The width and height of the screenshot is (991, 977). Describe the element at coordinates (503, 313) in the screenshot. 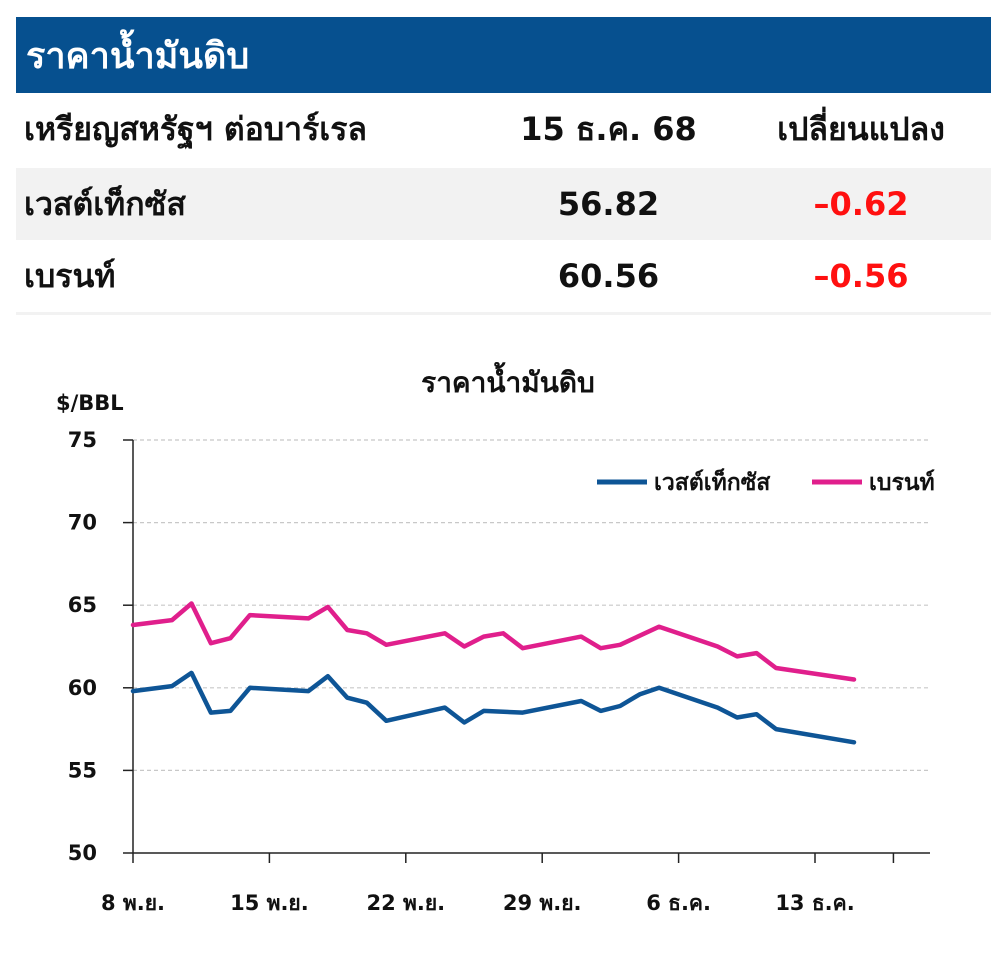

I see `table-bottom-band` at that location.